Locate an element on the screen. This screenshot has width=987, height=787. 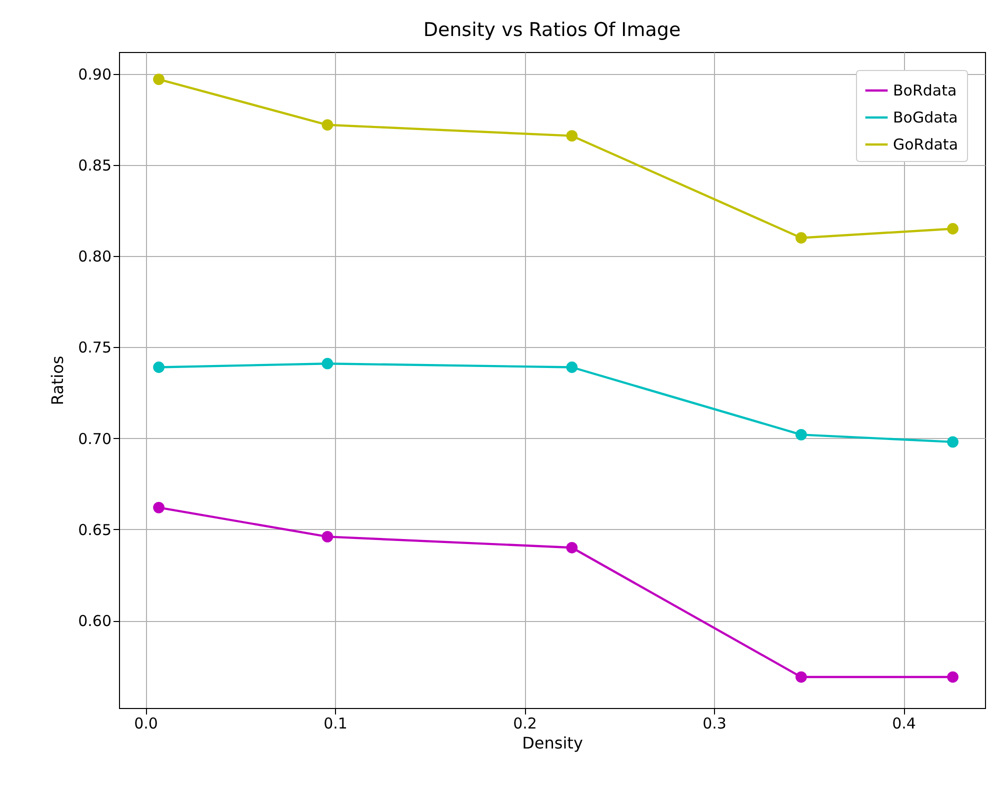
x-tick-label: 0.2 is located at coordinates (525, 723).